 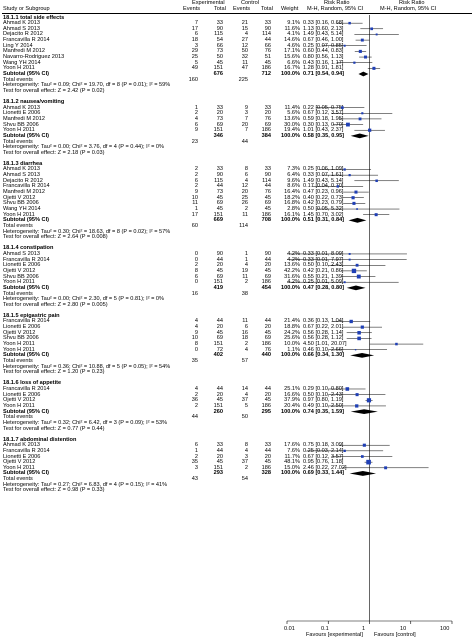 What do you see at coordinates (290, 9) in the screenshot?
I see `weight-header: Weight` at bounding box center [290, 9].